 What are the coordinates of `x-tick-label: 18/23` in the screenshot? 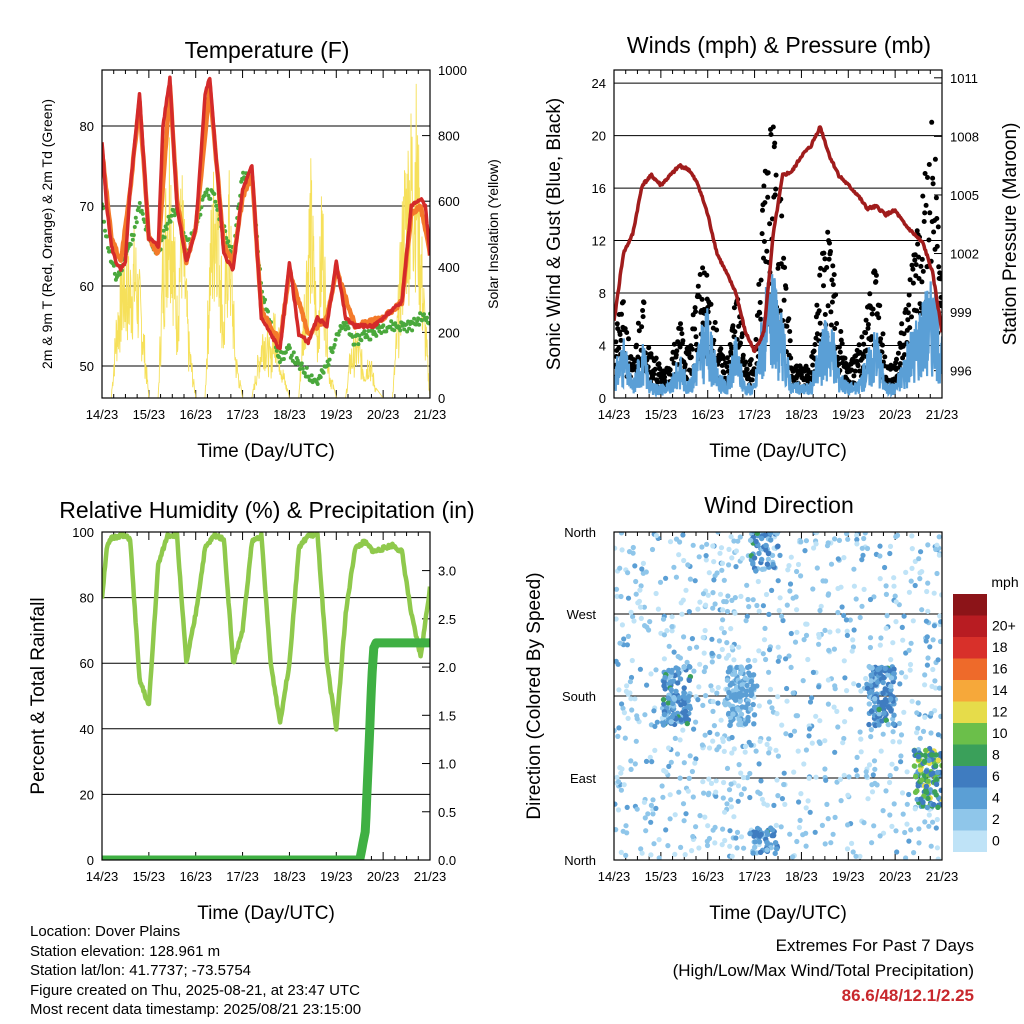 It's located at (801, 876).